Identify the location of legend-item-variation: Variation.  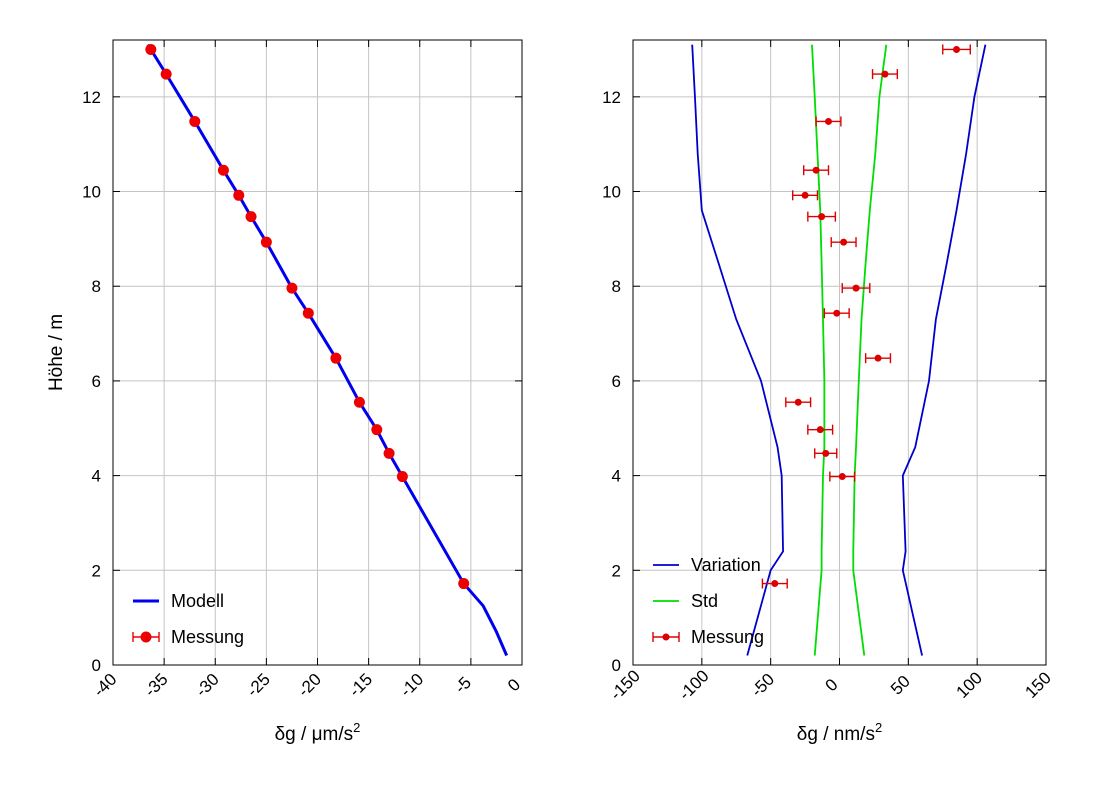
(707, 565).